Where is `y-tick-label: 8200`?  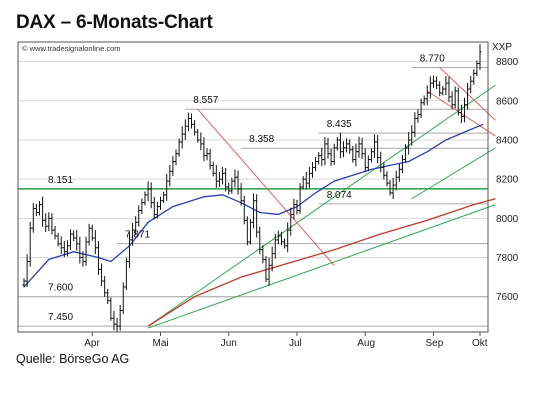 y-tick-label: 8200 is located at coordinates (507, 180).